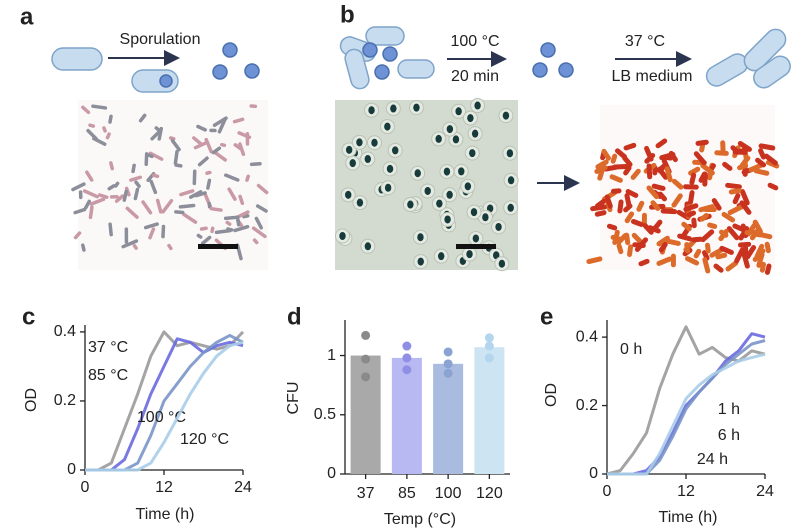 The height and width of the screenshot is (530, 800). Describe the element at coordinates (165, 401) in the screenshot. I see `growth-curve` at that location.